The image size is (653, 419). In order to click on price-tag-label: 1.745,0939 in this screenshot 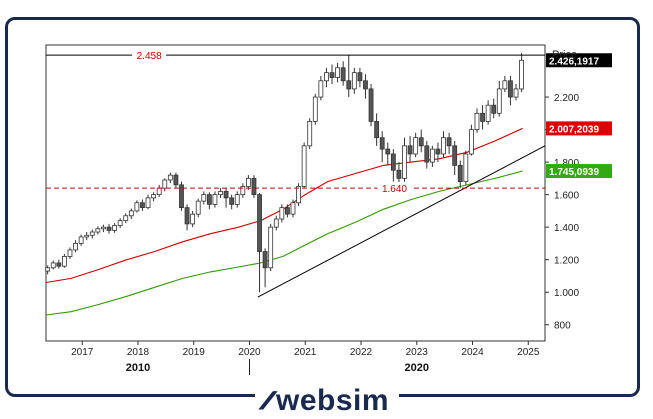, I will do `click(574, 172)`.